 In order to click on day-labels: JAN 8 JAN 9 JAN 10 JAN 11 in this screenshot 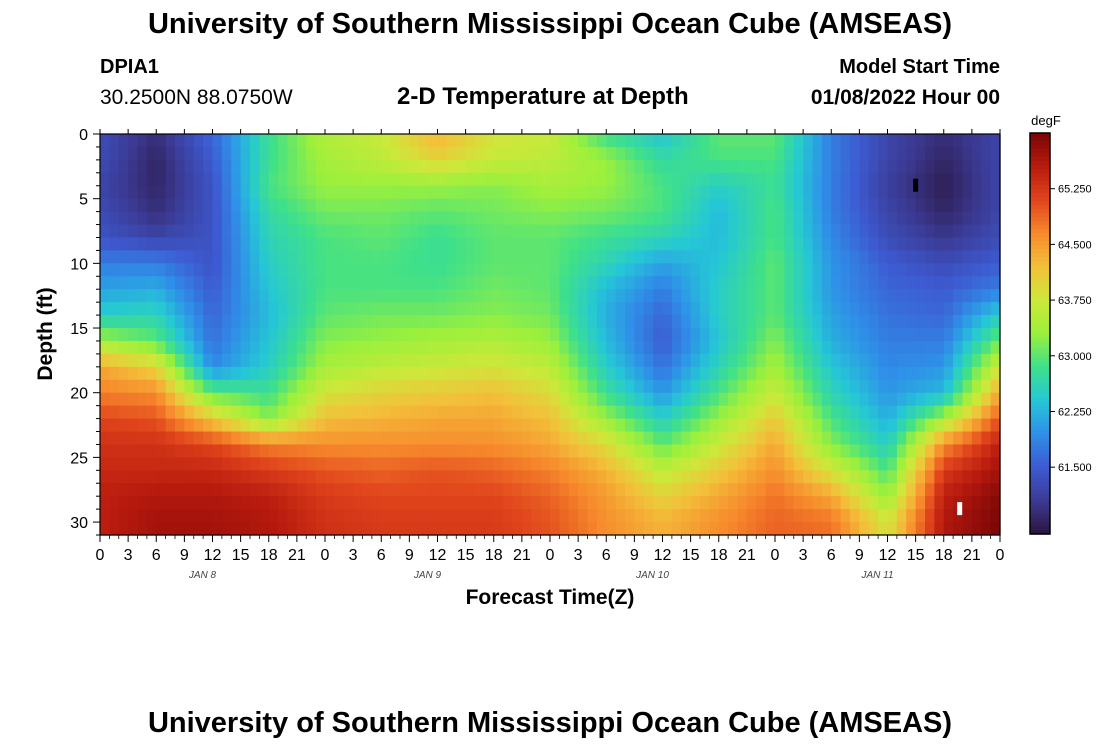, I will do `click(541, 575)`.